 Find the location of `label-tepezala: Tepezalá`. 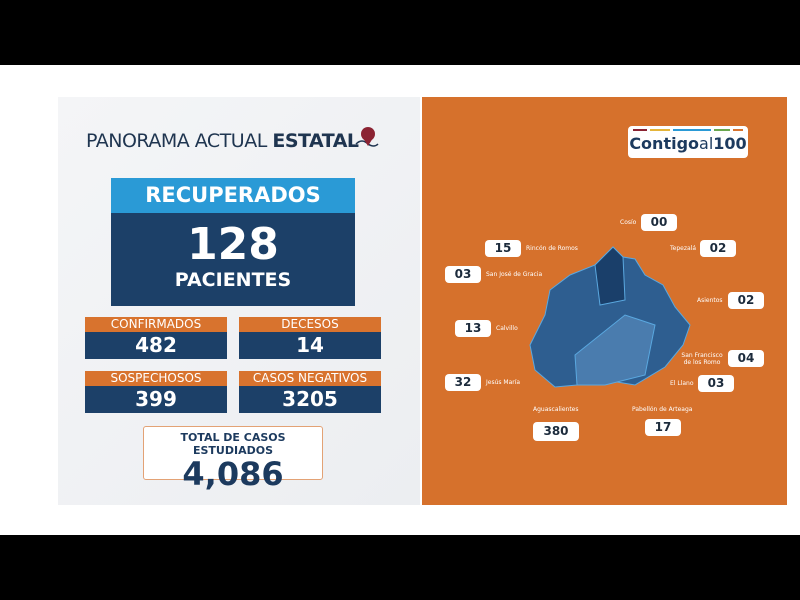

label-tepezala: Tepezalá is located at coordinates (683, 248).